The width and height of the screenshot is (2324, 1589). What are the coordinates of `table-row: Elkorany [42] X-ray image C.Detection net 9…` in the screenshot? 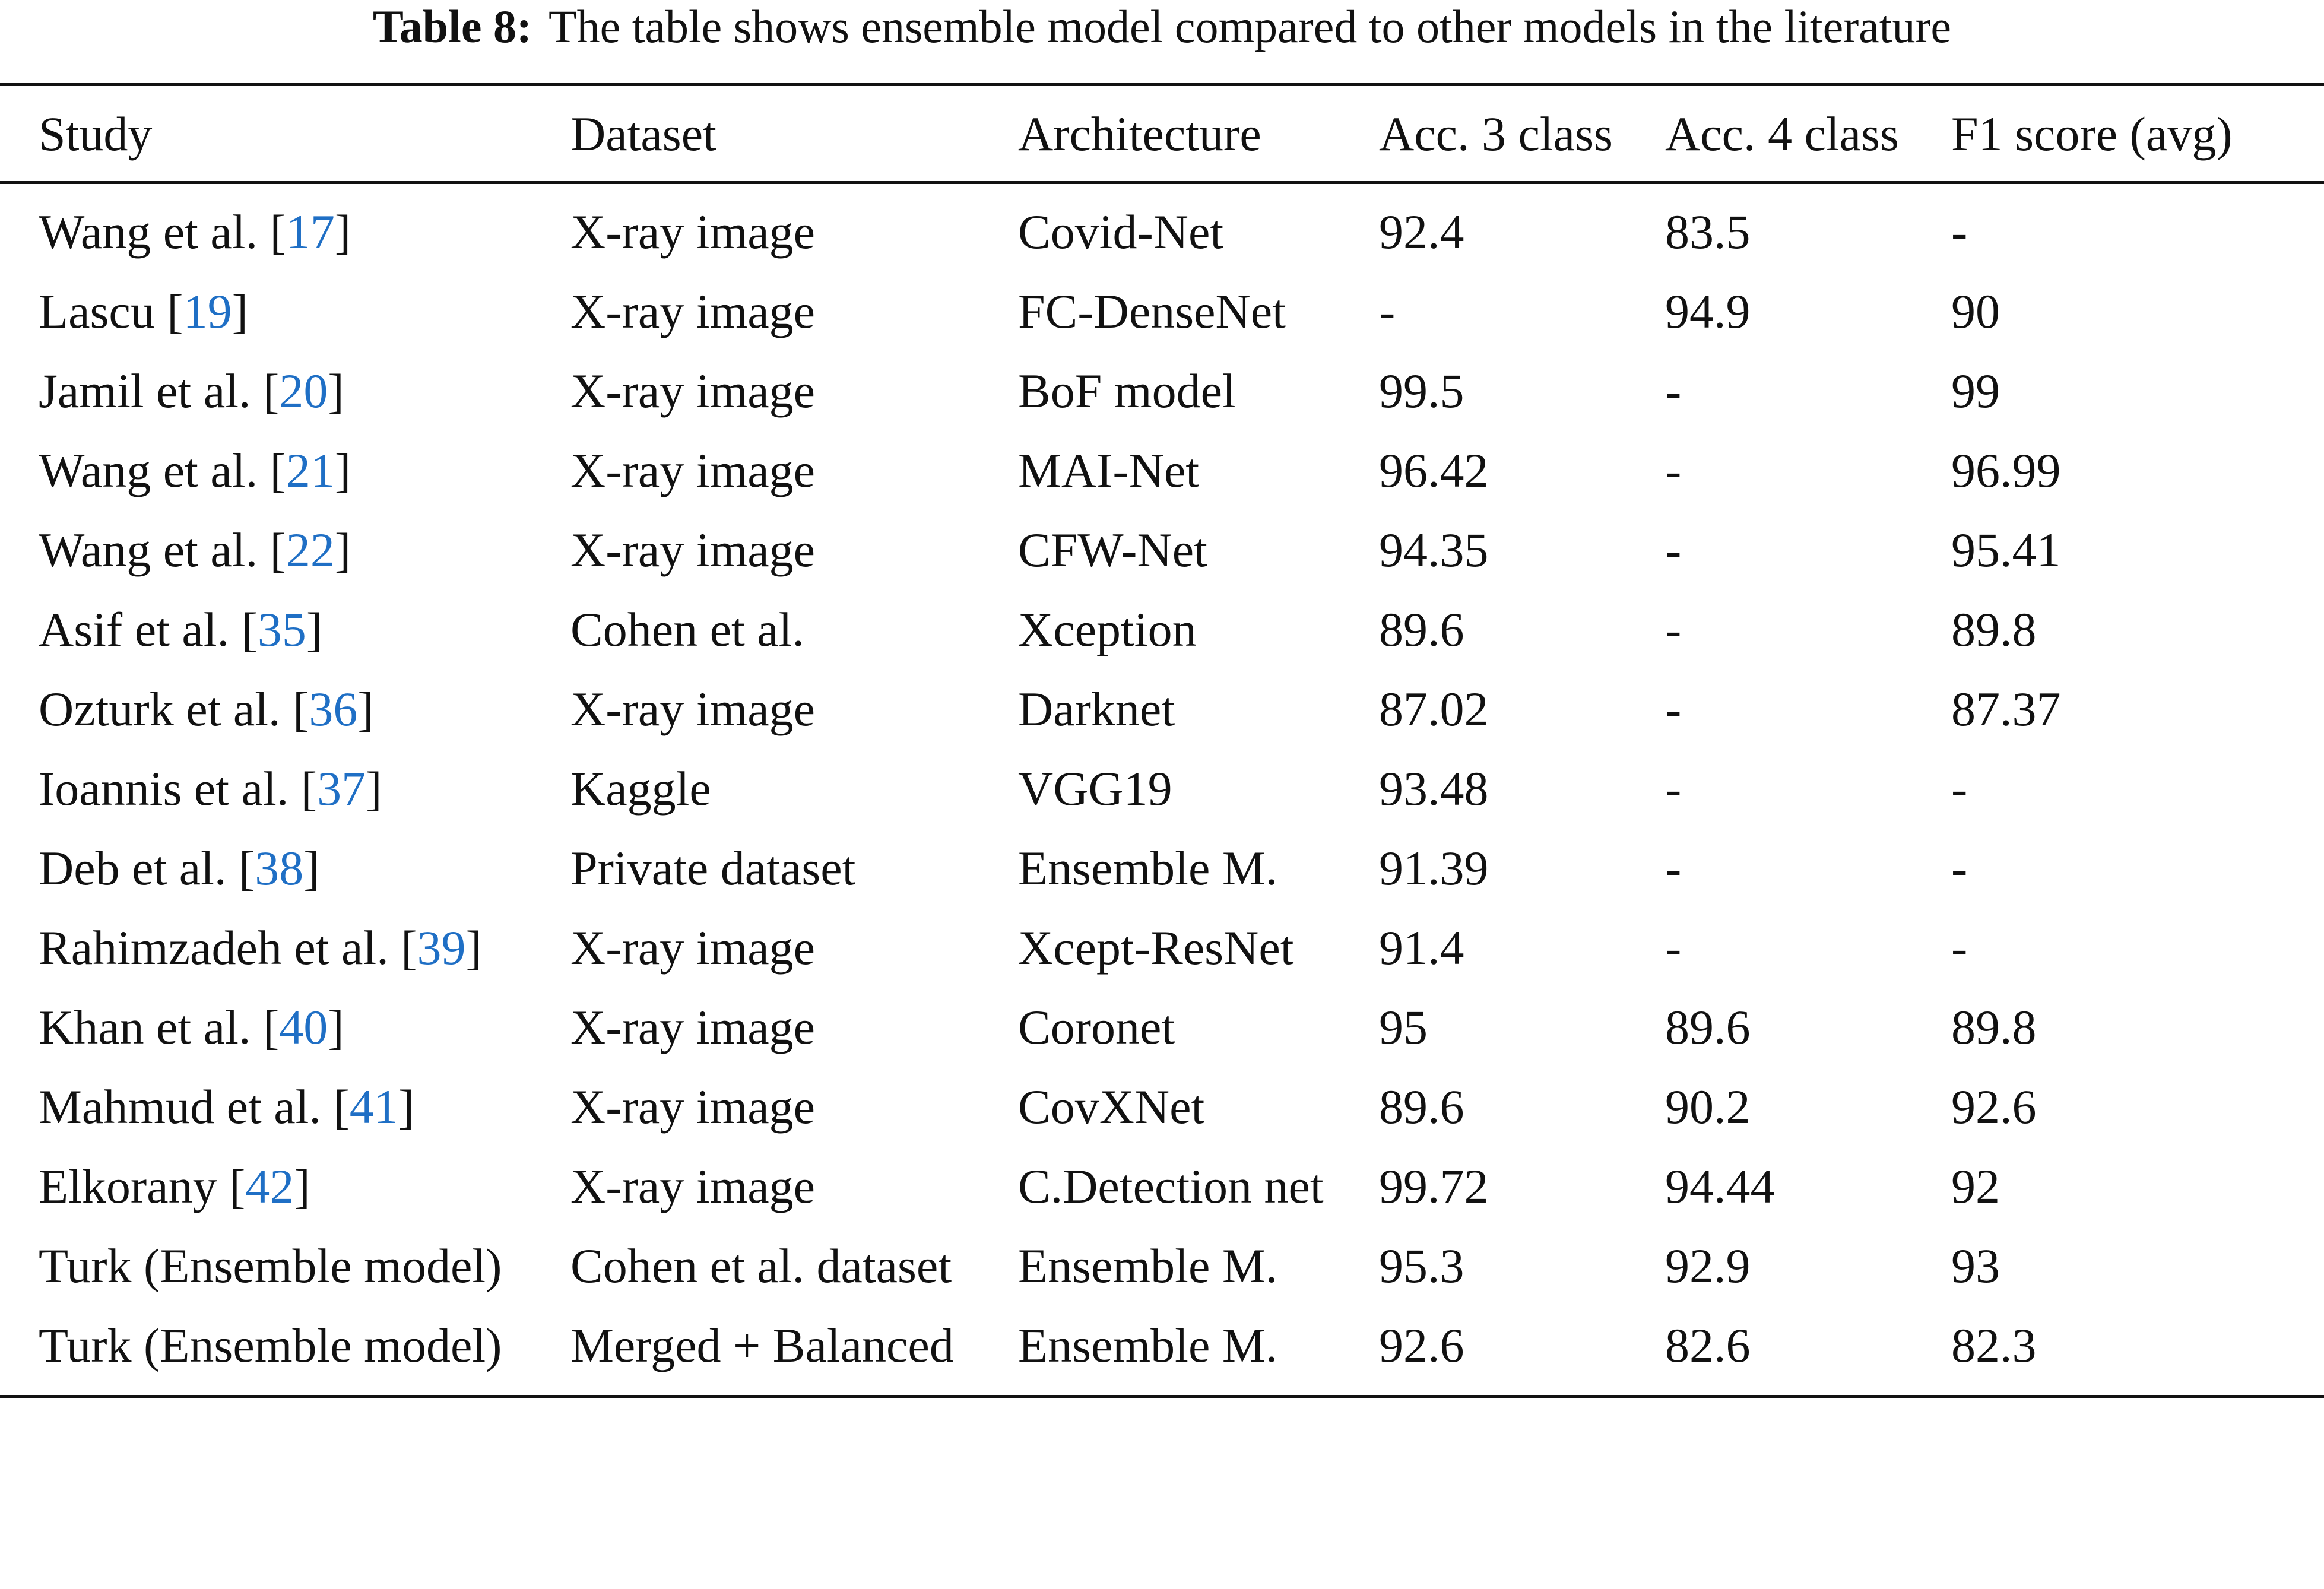 It's located at (1162, 1194).